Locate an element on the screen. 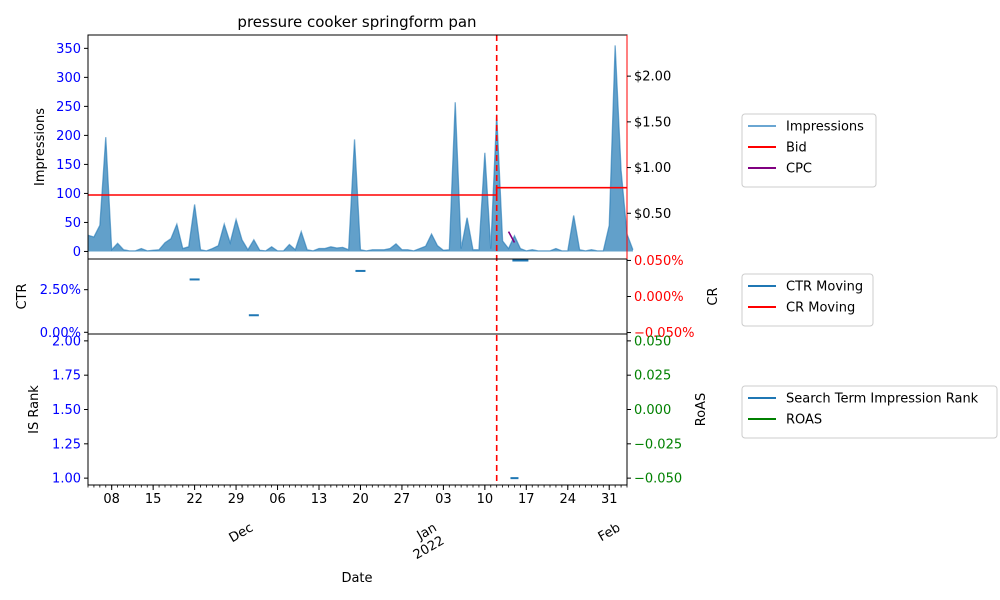 This screenshot has height=600, width=1000. legend-1: Impressions Bid CPC is located at coordinates (809, 150).